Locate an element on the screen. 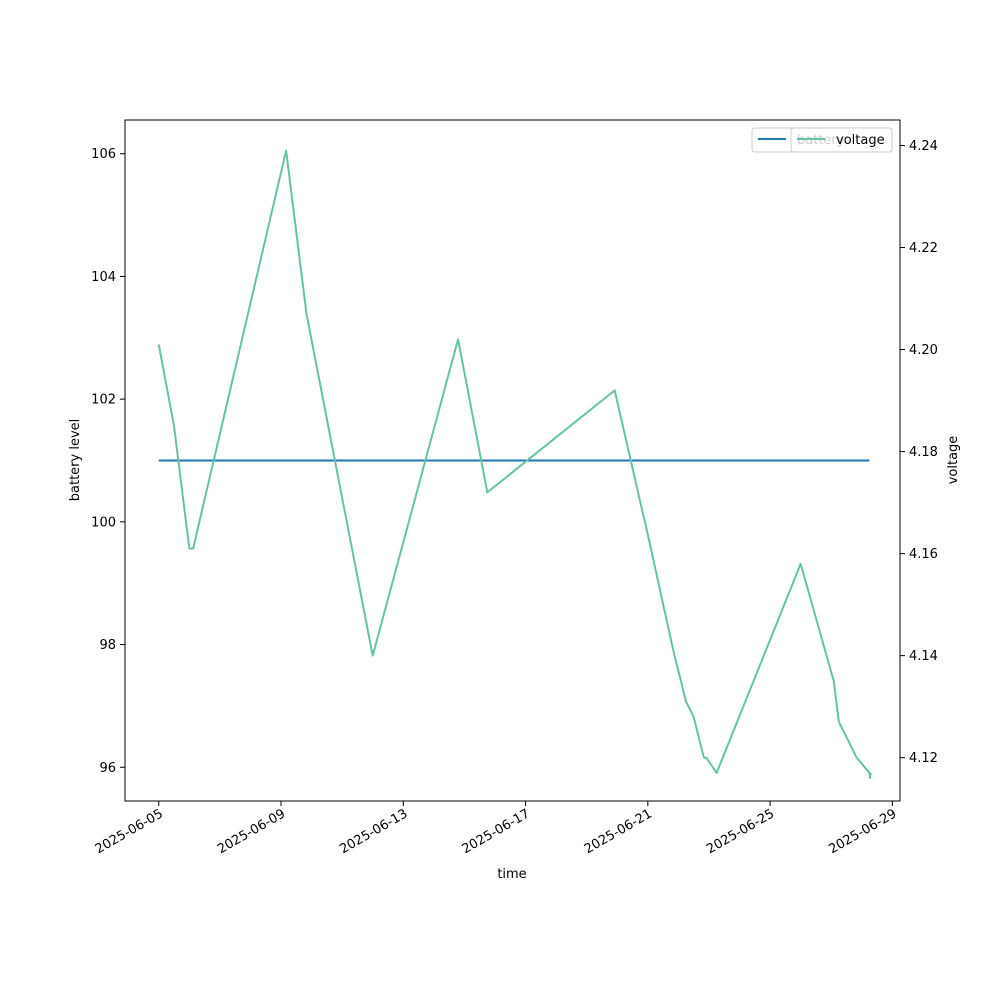 The image size is (1000, 1000). legend-label-voltage: voltage is located at coordinates (860, 140).